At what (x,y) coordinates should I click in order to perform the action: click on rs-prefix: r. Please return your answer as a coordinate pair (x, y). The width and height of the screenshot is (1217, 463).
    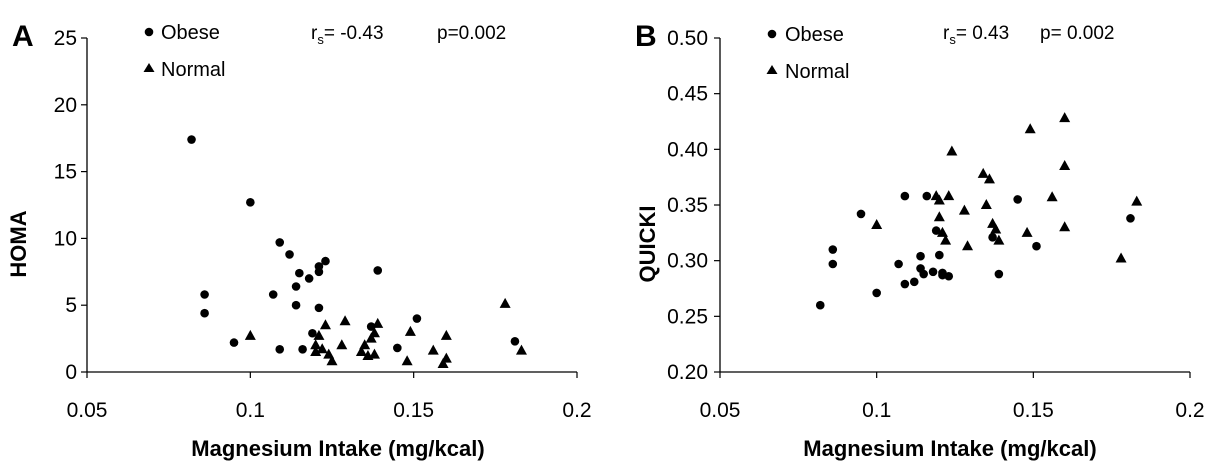
    Looking at the image, I should click on (314, 33).